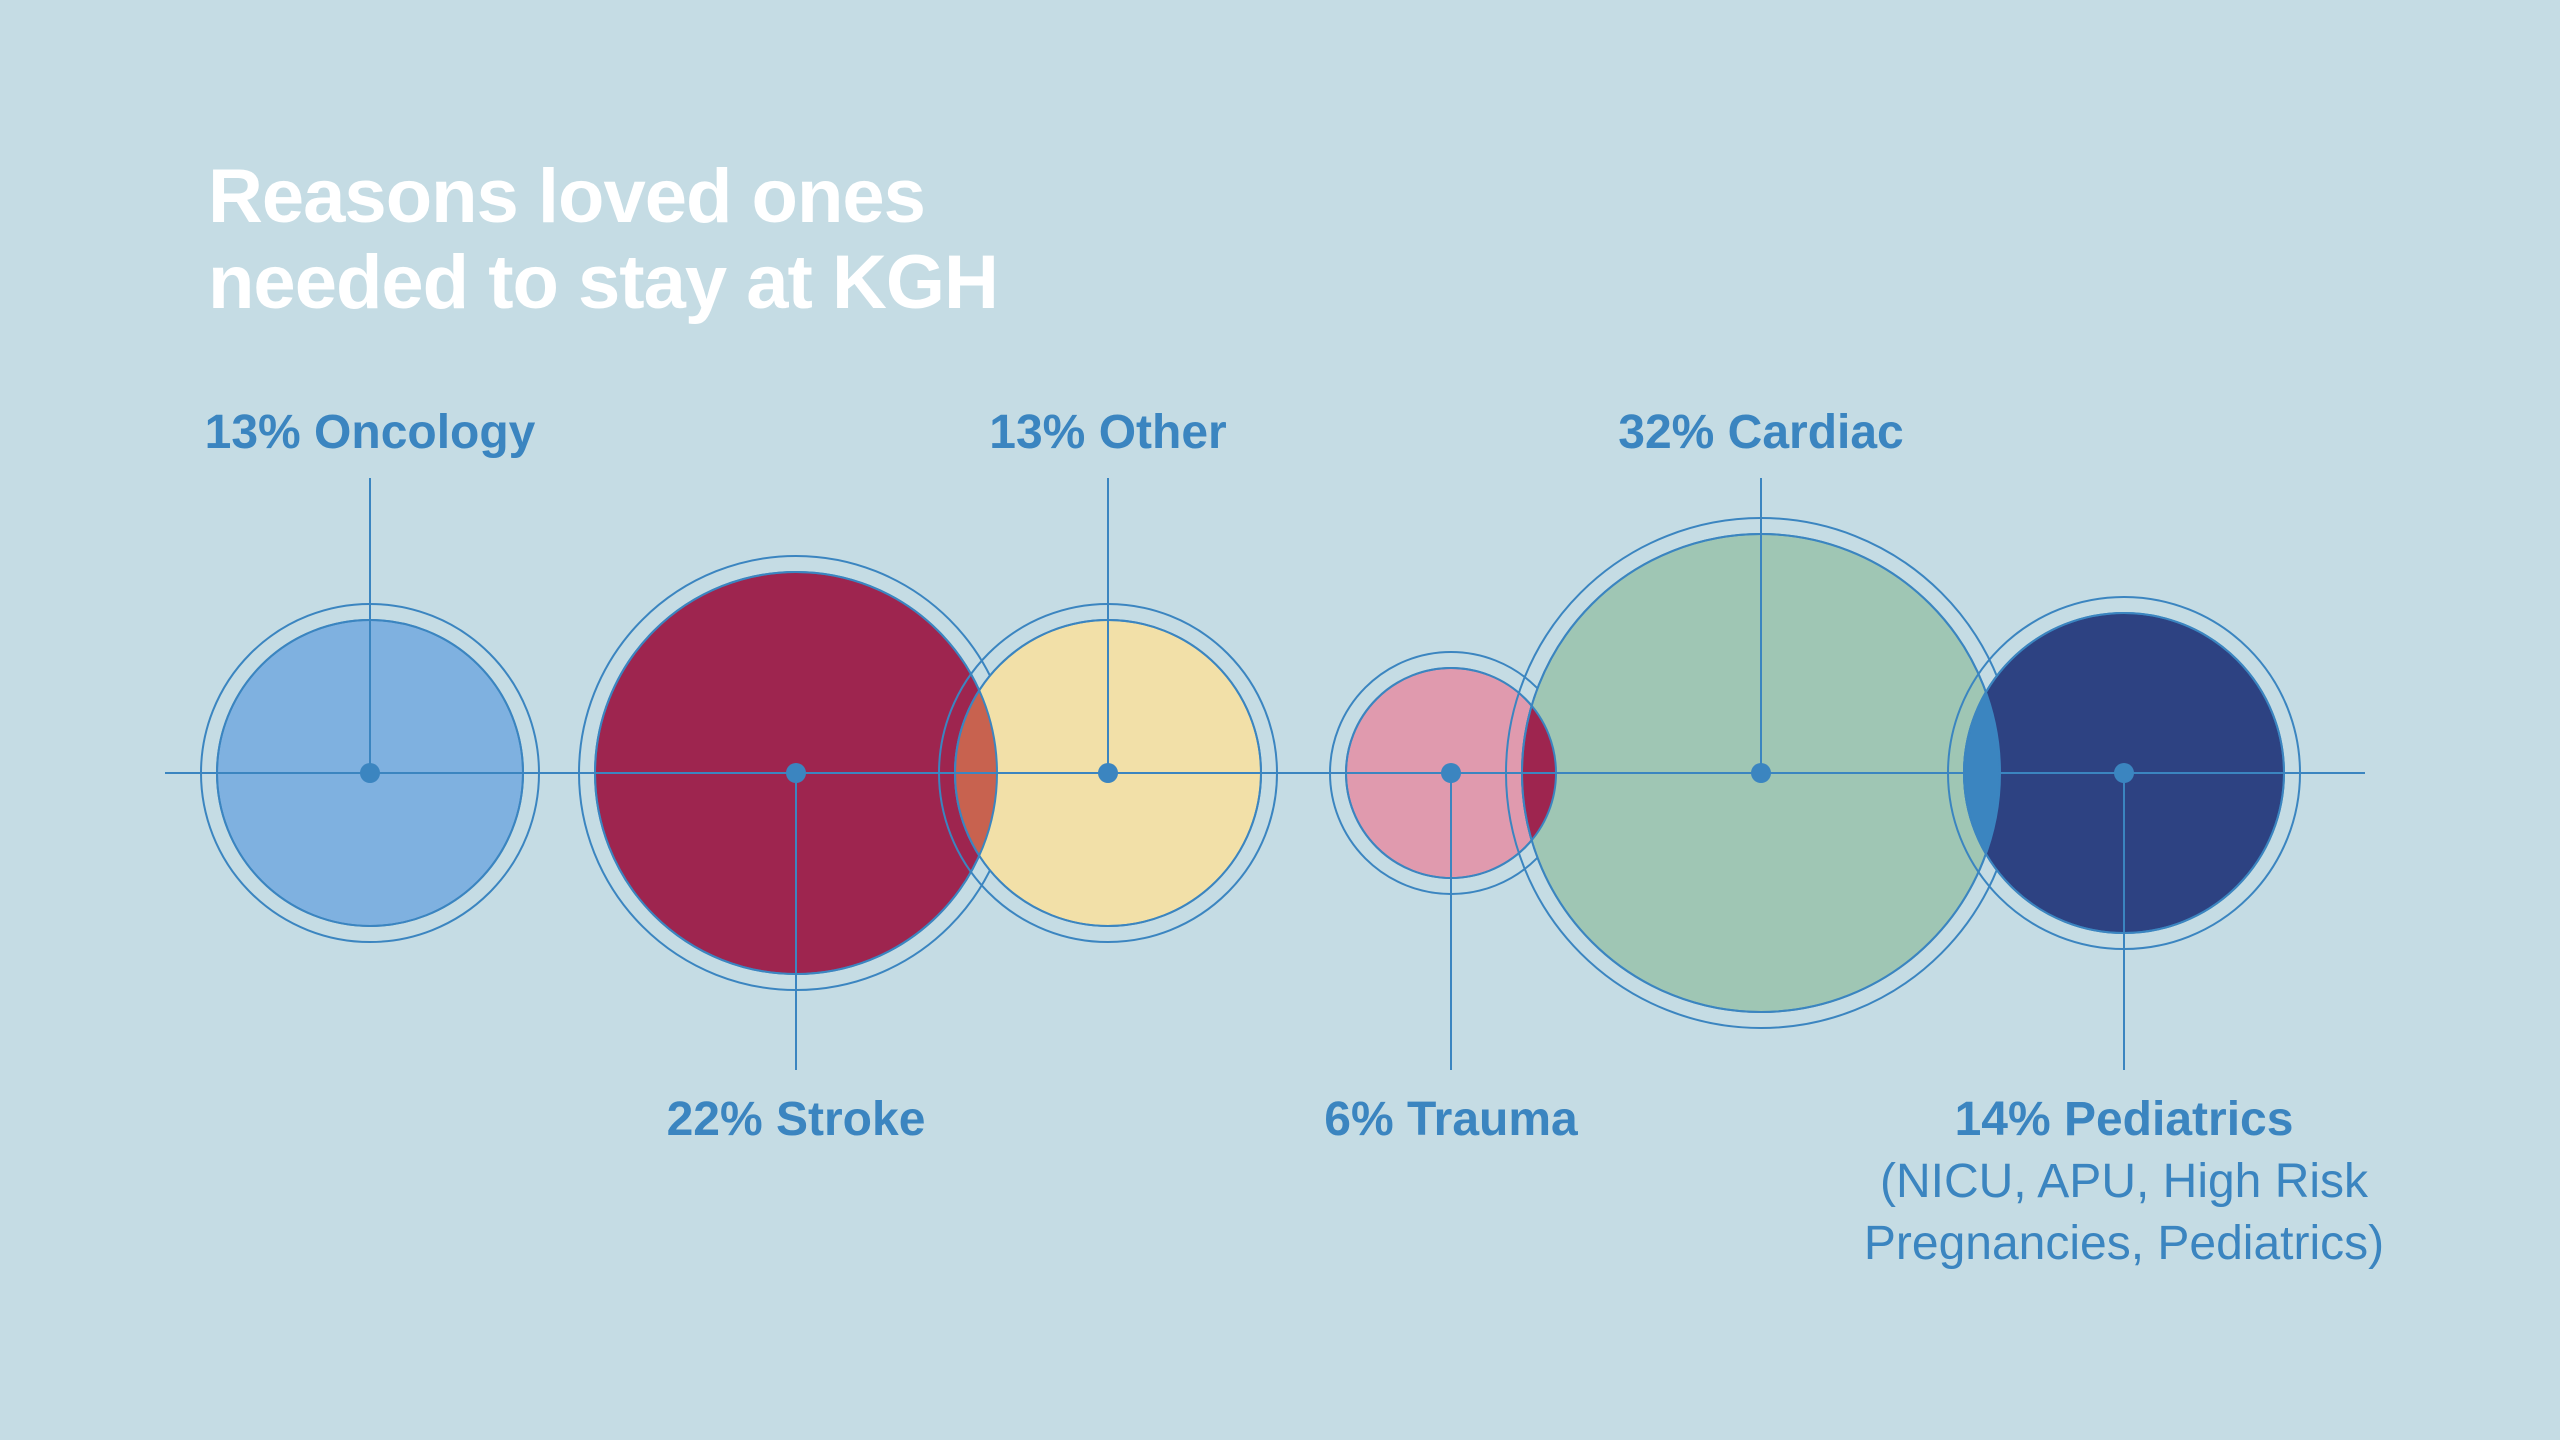 This screenshot has width=2560, height=1440. What do you see at coordinates (1108, 773) in the screenshot?
I see `center-dot-other` at bounding box center [1108, 773].